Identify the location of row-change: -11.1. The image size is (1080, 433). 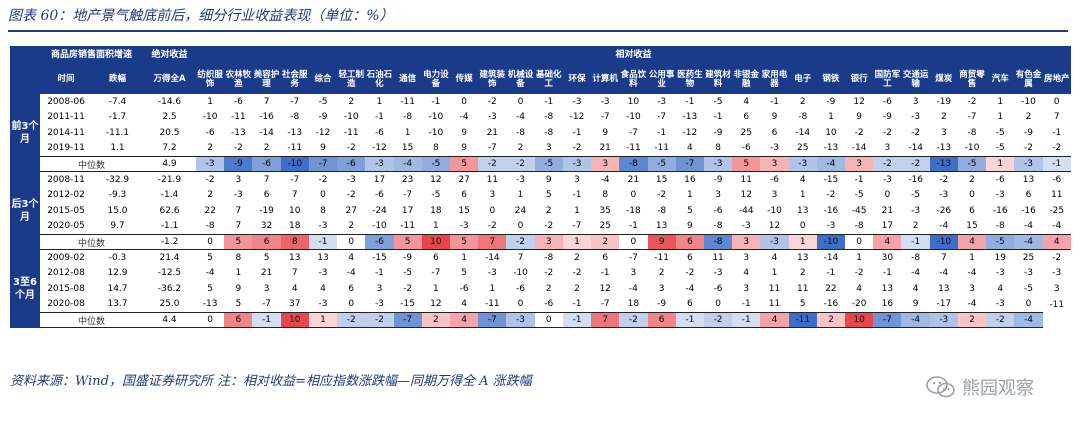
(117, 132).